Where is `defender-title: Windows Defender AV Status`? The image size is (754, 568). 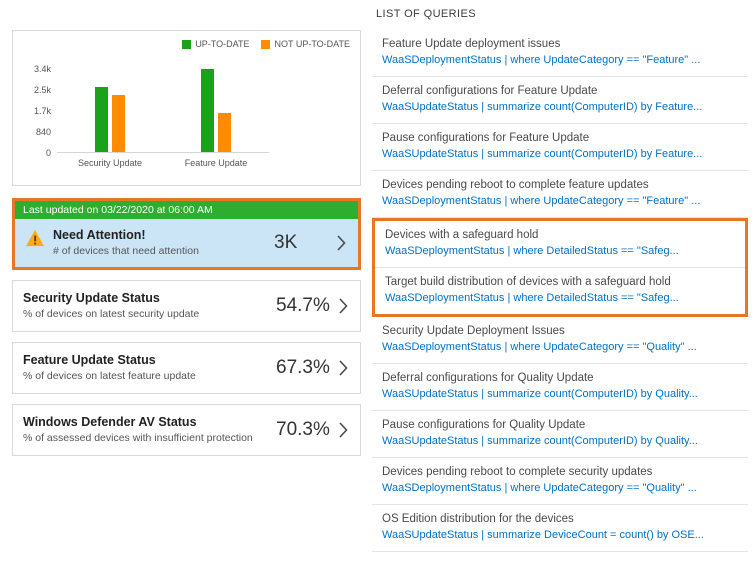
defender-title: Windows Defender AV Status is located at coordinates (110, 422).